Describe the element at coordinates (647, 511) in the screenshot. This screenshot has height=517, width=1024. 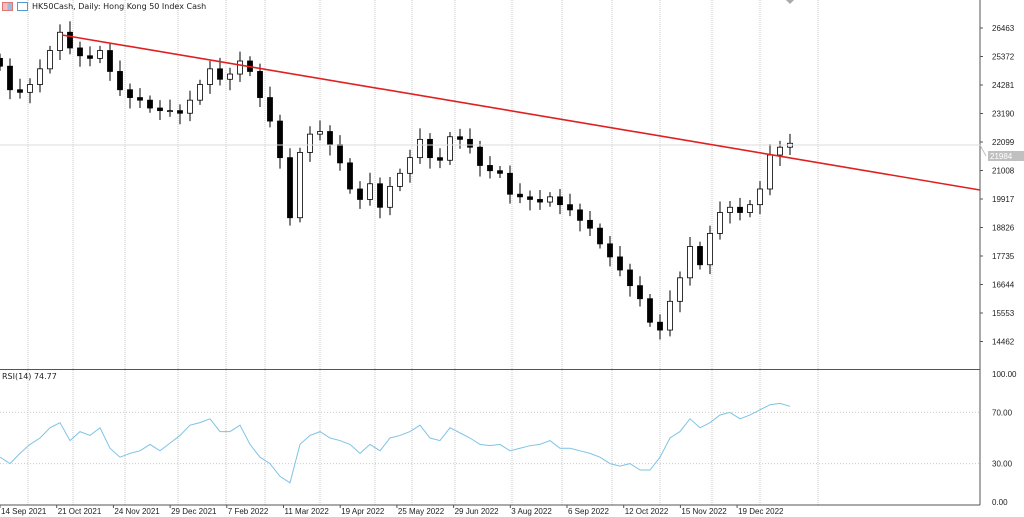
I see `date-label: 12 Oct 2022` at that location.